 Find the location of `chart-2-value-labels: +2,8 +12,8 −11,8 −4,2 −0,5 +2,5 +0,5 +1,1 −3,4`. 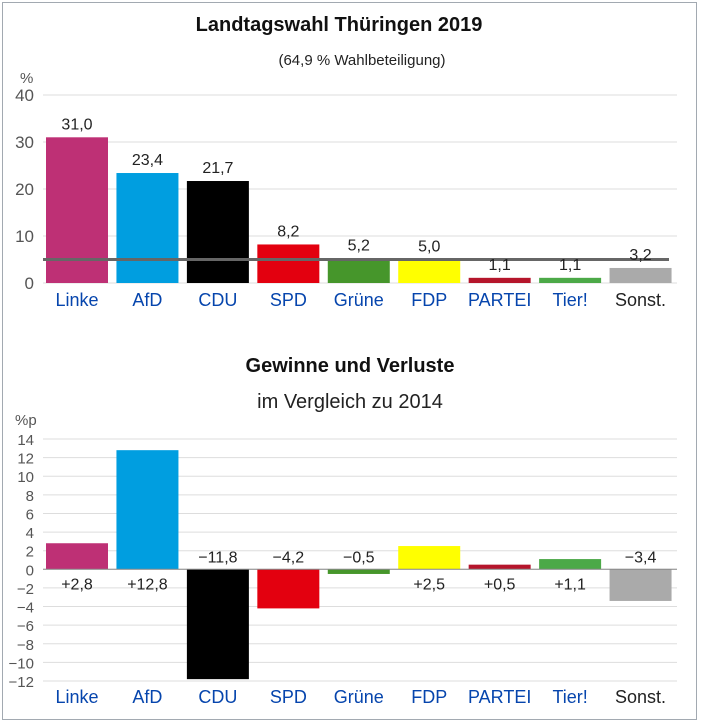

chart-2-value-labels: +2,8 +12,8 −11,8 −4,2 −0,5 +2,5 +0,5 +1,1 −3,4 is located at coordinates (358, 571).